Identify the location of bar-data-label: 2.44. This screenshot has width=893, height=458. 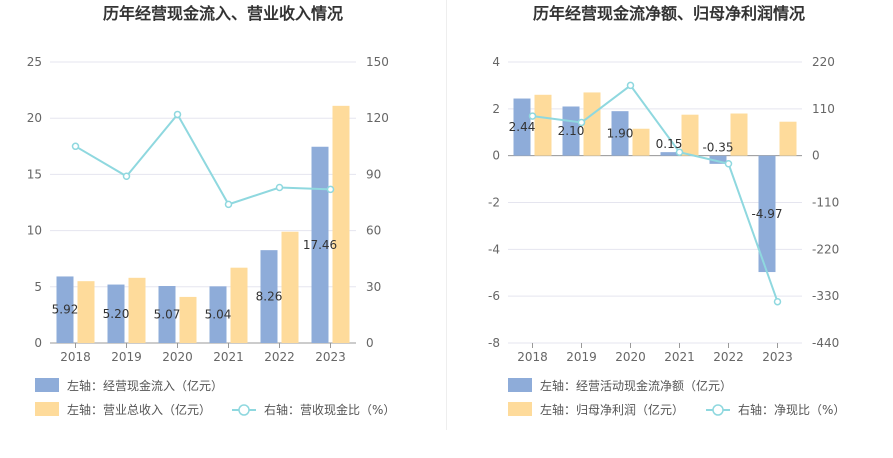
(522, 127).